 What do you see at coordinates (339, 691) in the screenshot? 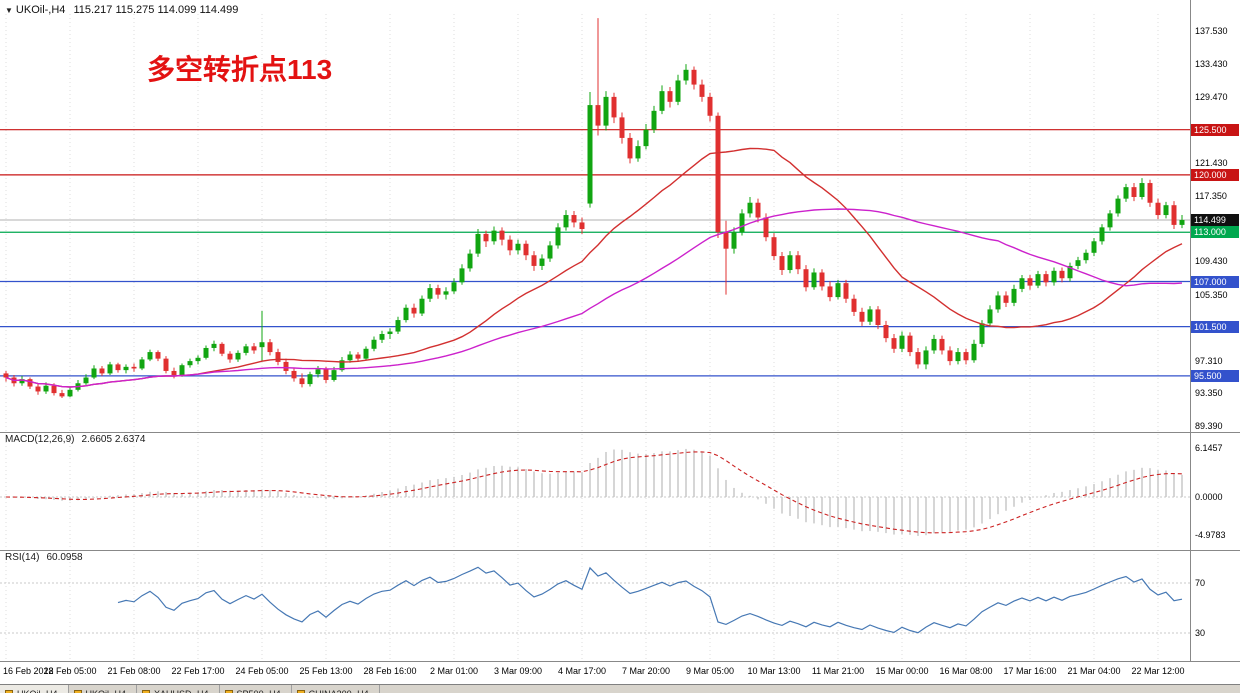
I see `chart-tab-label: CHINA300-,H4` at bounding box center [339, 691].